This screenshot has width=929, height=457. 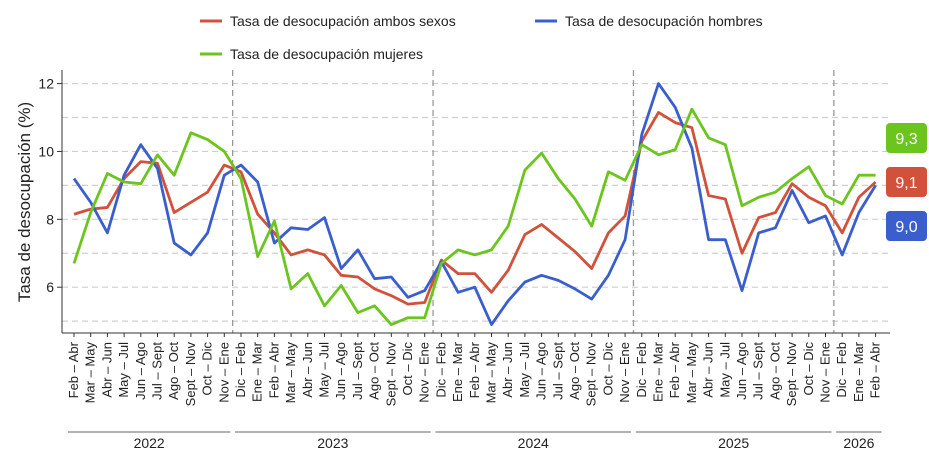 What do you see at coordinates (664, 21) in the screenshot?
I see `legend-label: Tasa de desocupación hombres` at bounding box center [664, 21].